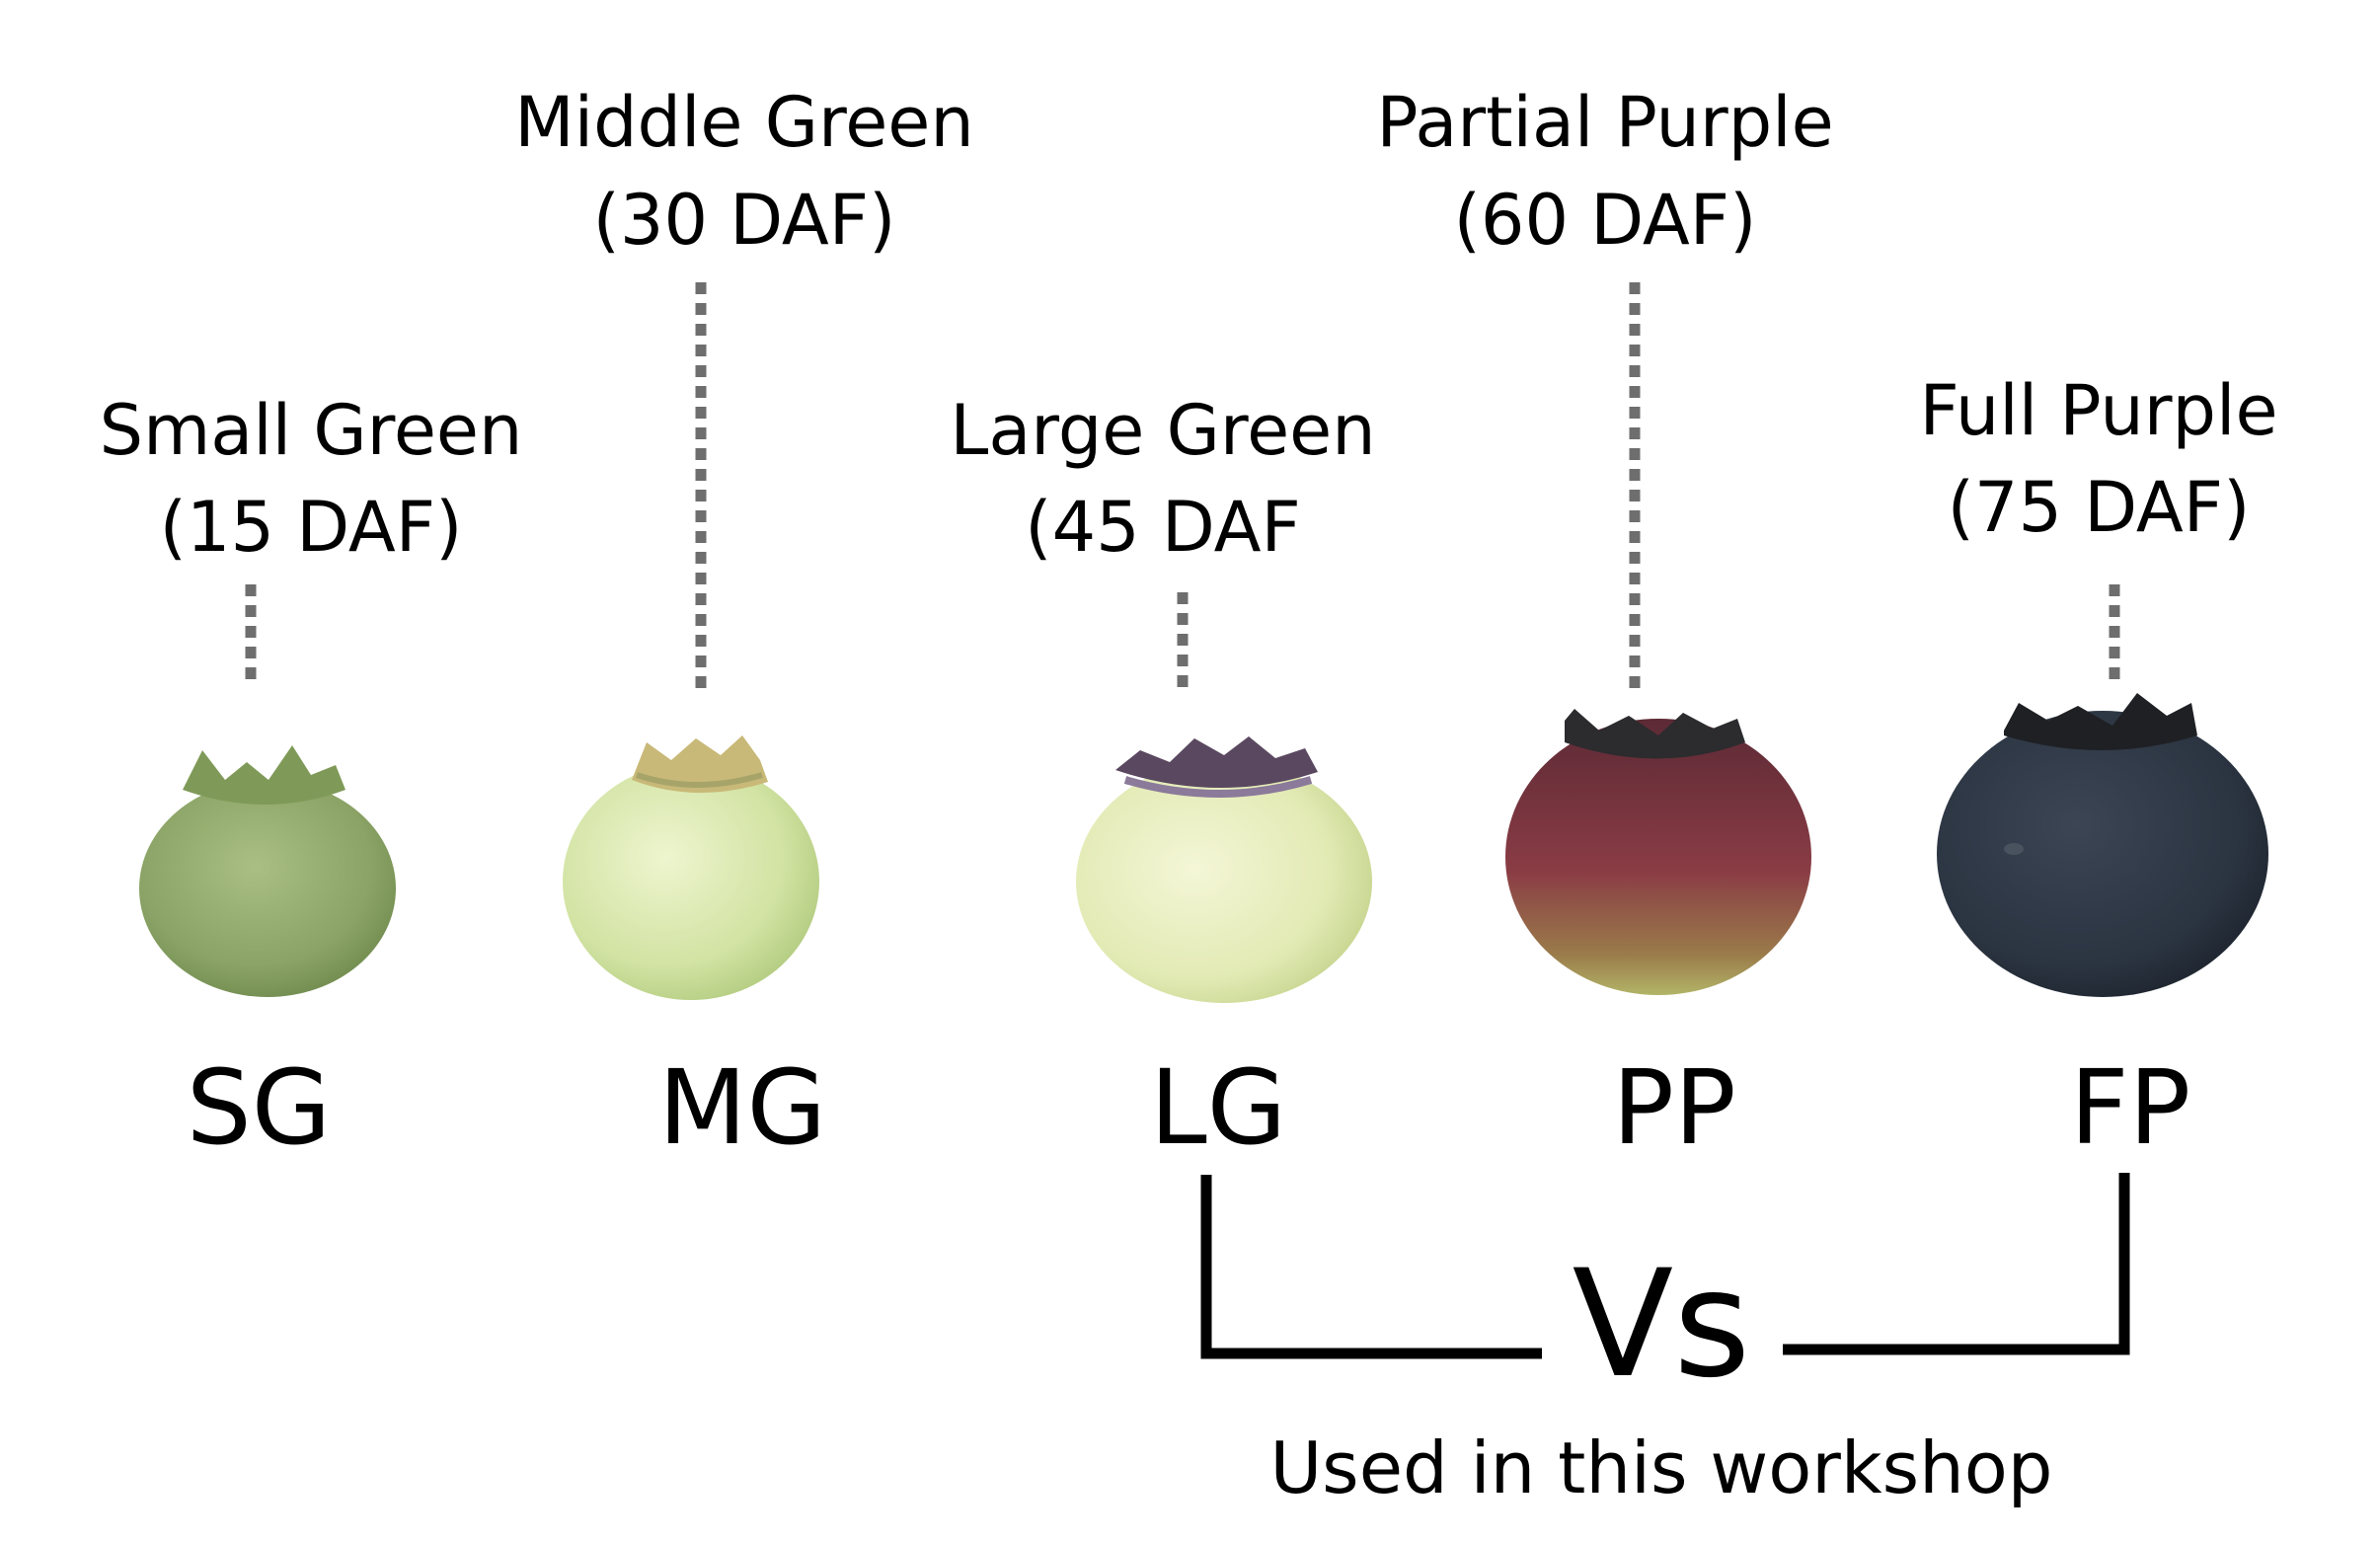  I want to click on stage-abbr-fp: FP, so click(2130, 1107).